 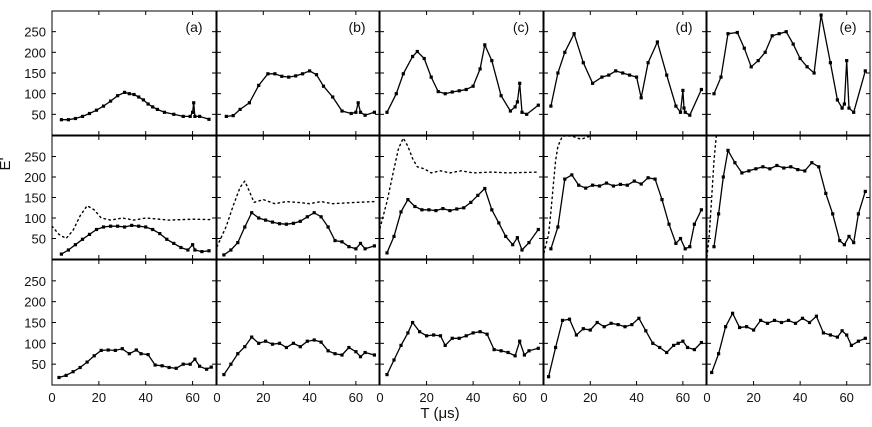 I want to click on x-tick-label: 40, so click(x=473, y=397).